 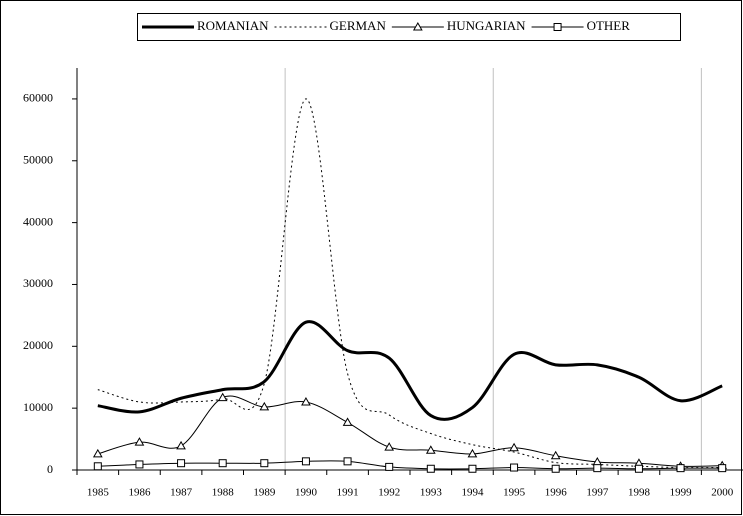 I want to click on x-tick-label: 1991, so click(x=348, y=493).